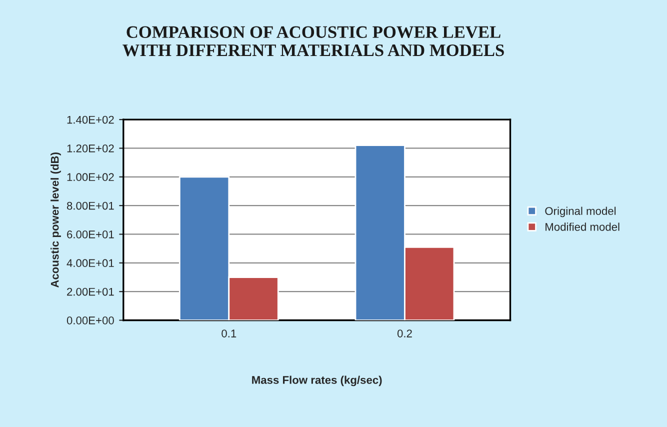 This screenshot has height=427, width=667. What do you see at coordinates (90, 263) in the screenshot?
I see `y-tick-label: 4.00E+01` at bounding box center [90, 263].